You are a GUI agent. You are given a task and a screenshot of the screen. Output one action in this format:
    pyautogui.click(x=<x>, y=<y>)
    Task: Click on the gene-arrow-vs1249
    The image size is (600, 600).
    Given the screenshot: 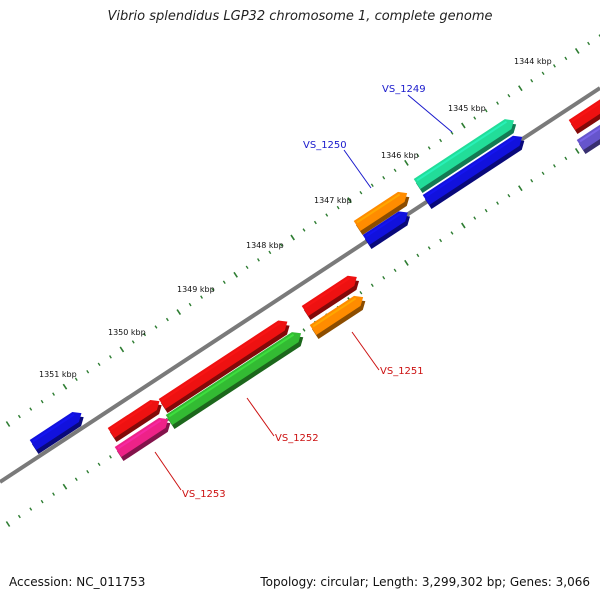 What is the action you would take?
    pyautogui.click(x=465, y=156)
    